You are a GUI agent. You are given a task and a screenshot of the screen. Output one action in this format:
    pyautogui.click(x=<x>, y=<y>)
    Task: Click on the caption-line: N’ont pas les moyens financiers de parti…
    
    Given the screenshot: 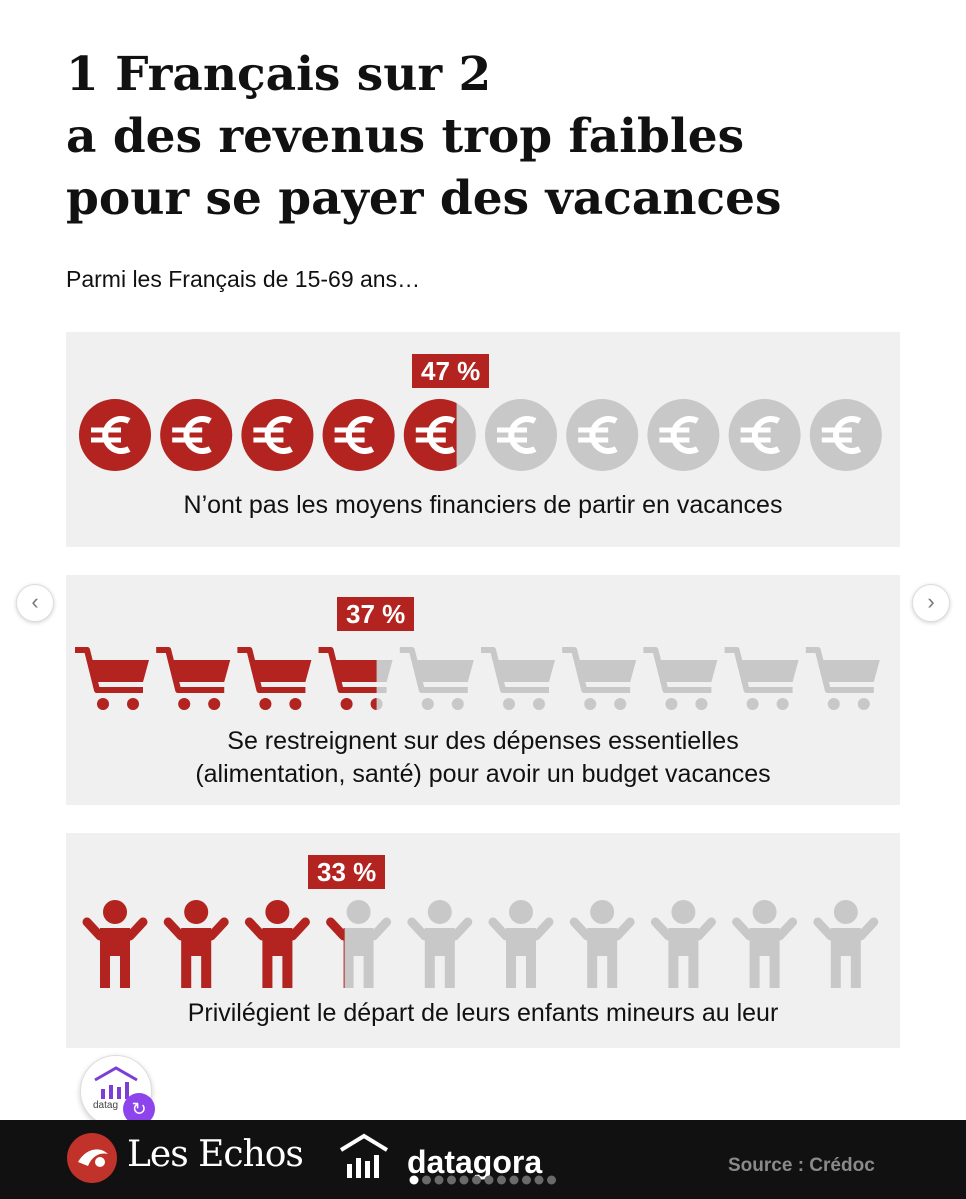 What is the action you would take?
    pyautogui.click(x=483, y=505)
    